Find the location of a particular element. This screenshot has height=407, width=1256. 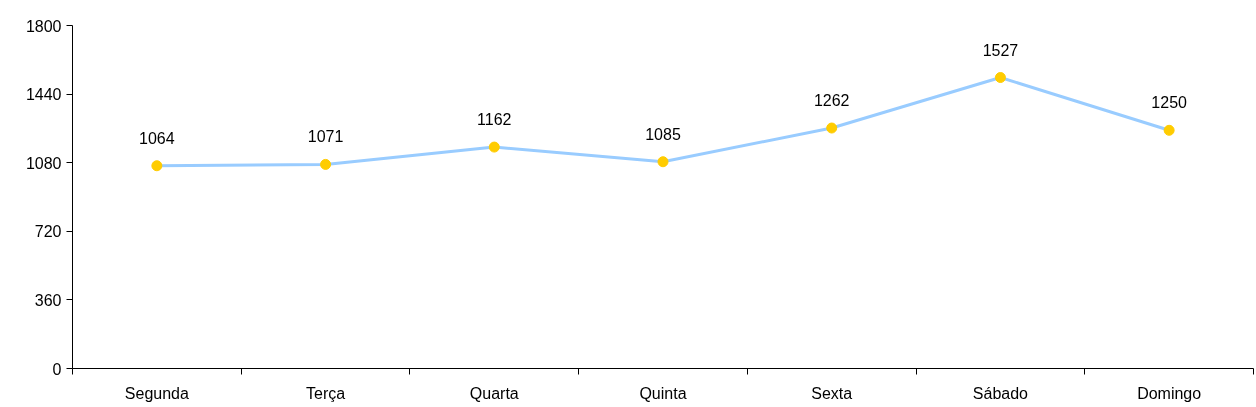

data-label: 1071 is located at coordinates (325, 137).